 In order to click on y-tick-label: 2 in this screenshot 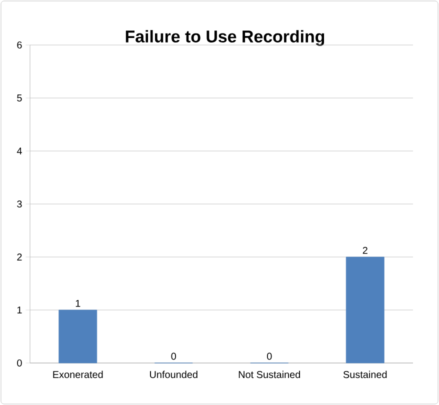, I will do `click(19, 257)`.